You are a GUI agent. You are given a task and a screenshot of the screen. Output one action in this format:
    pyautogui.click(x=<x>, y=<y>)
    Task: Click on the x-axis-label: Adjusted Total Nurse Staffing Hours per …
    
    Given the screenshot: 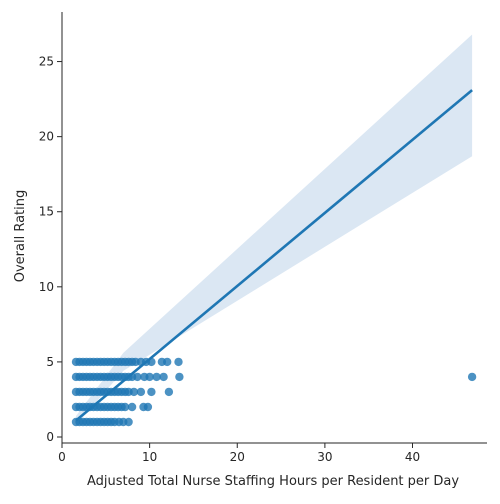 What is the action you would take?
    pyautogui.click(x=273, y=481)
    